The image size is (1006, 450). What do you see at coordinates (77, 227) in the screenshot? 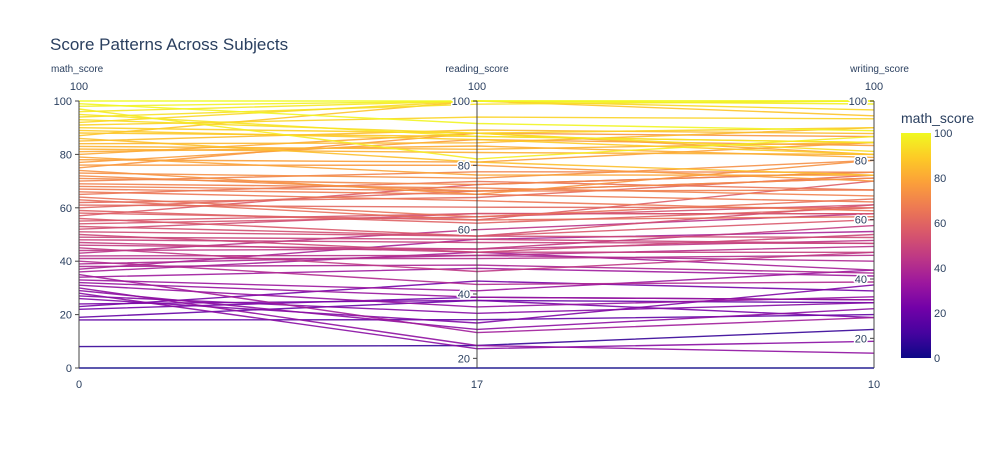
I see `axis-math-score: math_score 100 00 20 40 60 80 100` at bounding box center [77, 227].